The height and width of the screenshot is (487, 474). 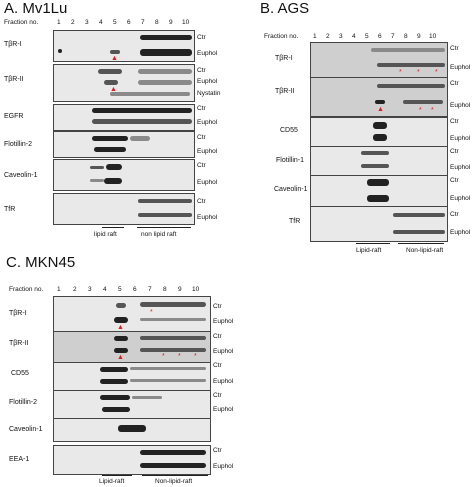 What do you see at coordinates (26, 289) in the screenshot?
I see `panel-c-fraction-label: Fraction no.` at bounding box center [26, 289].